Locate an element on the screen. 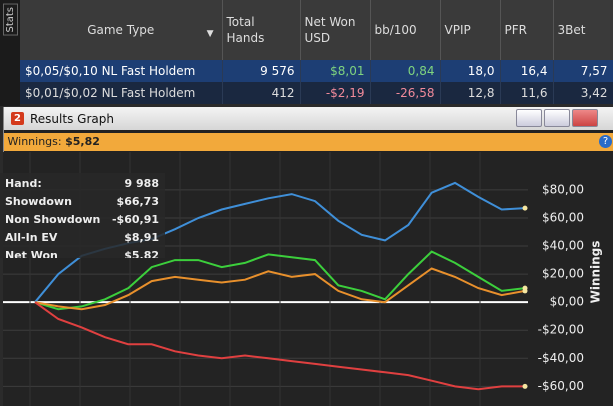 This screenshot has width=613, height=406. table-cell: 12,8 is located at coordinates (470, 93).